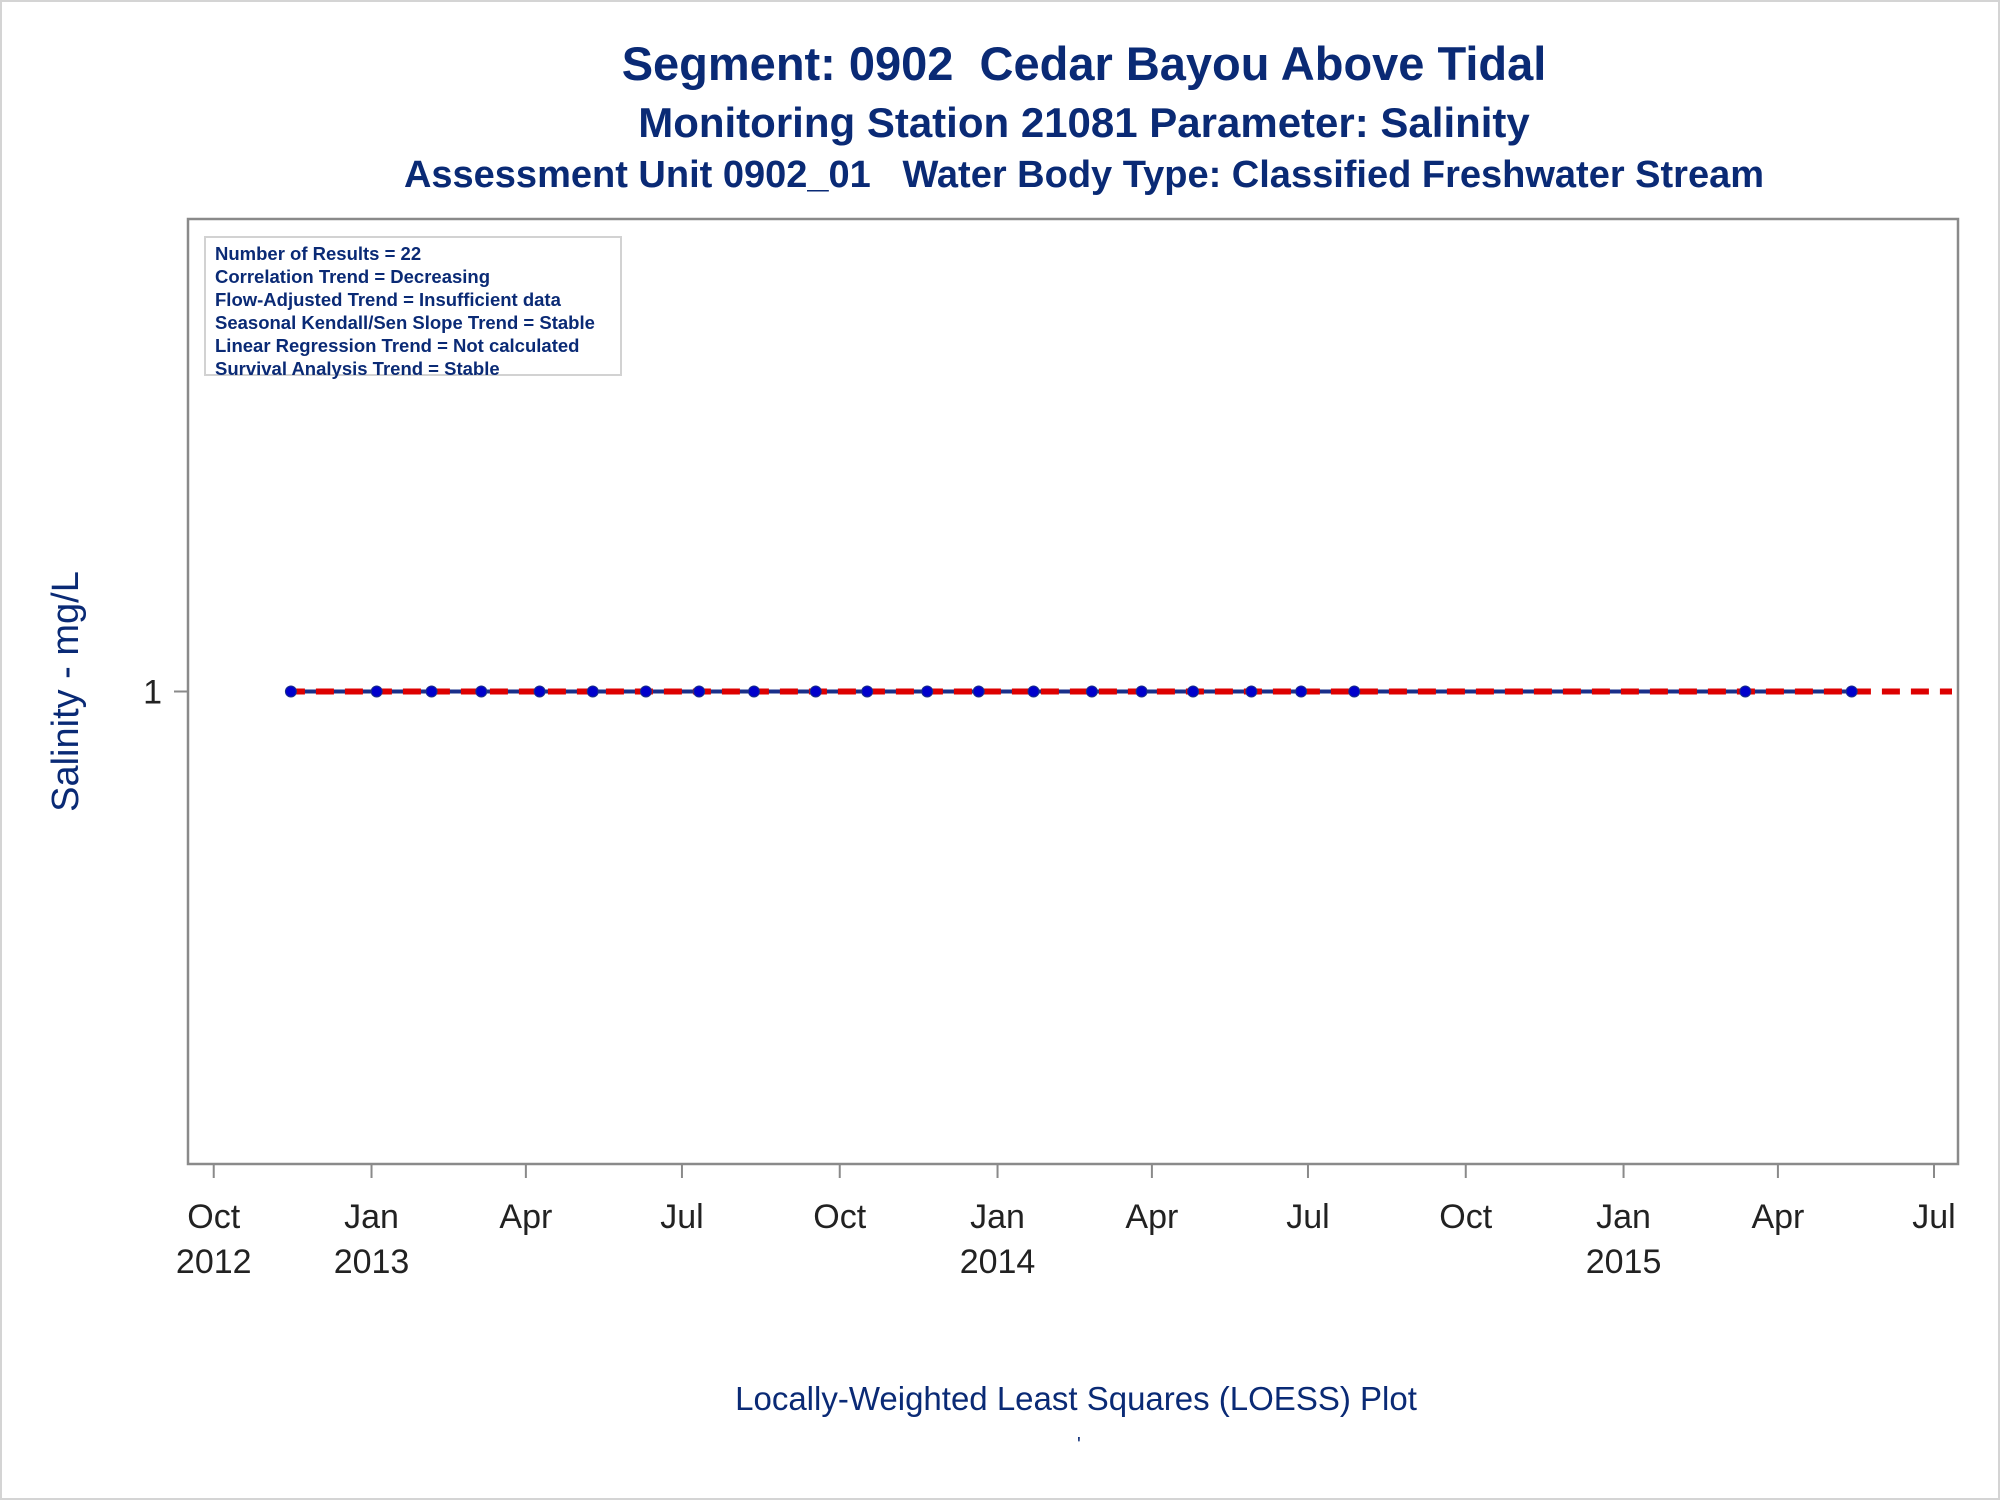 This screenshot has width=2000, height=1500. Describe the element at coordinates (372, 1262) in the screenshot. I see `x-tick-year-label: 2013` at that location.